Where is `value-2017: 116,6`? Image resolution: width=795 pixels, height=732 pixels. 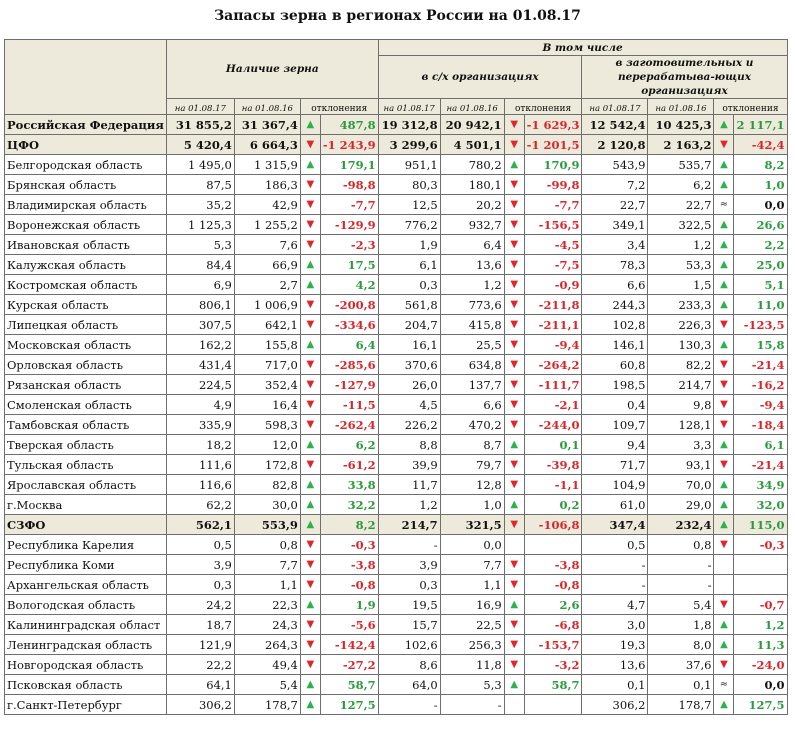 value-2017: 116,6 is located at coordinates (200, 484).